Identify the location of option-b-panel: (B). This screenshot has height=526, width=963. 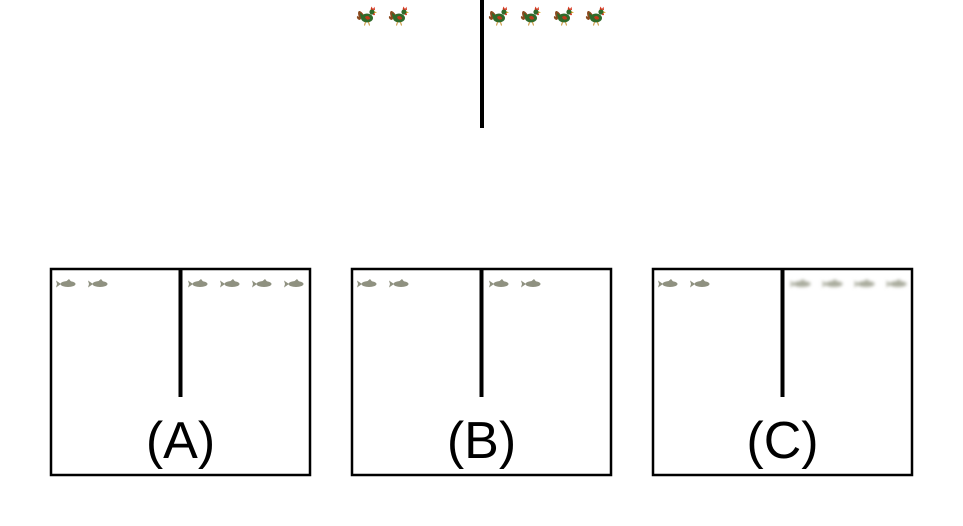
(481, 372).